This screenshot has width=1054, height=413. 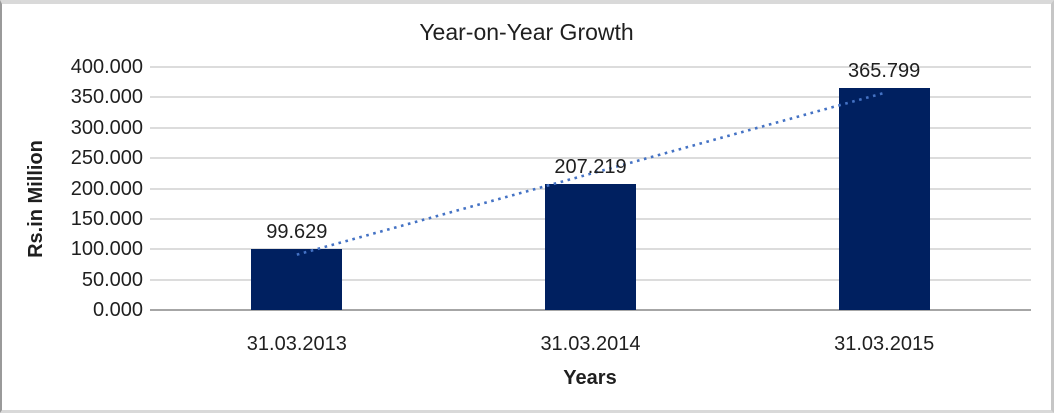 What do you see at coordinates (296, 344) in the screenshot?
I see `x-tick-label: 31.03.2013` at bounding box center [296, 344].